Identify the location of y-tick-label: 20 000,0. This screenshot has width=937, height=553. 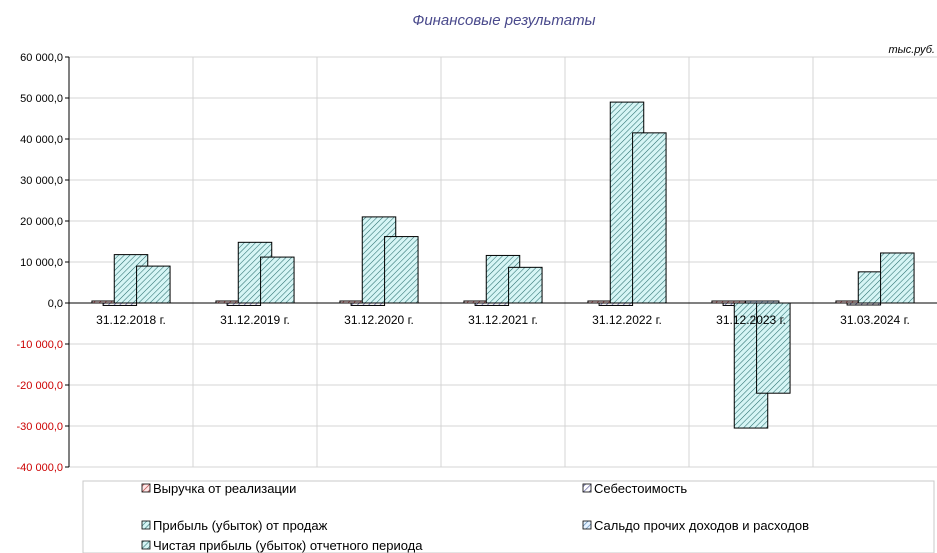
(41, 222).